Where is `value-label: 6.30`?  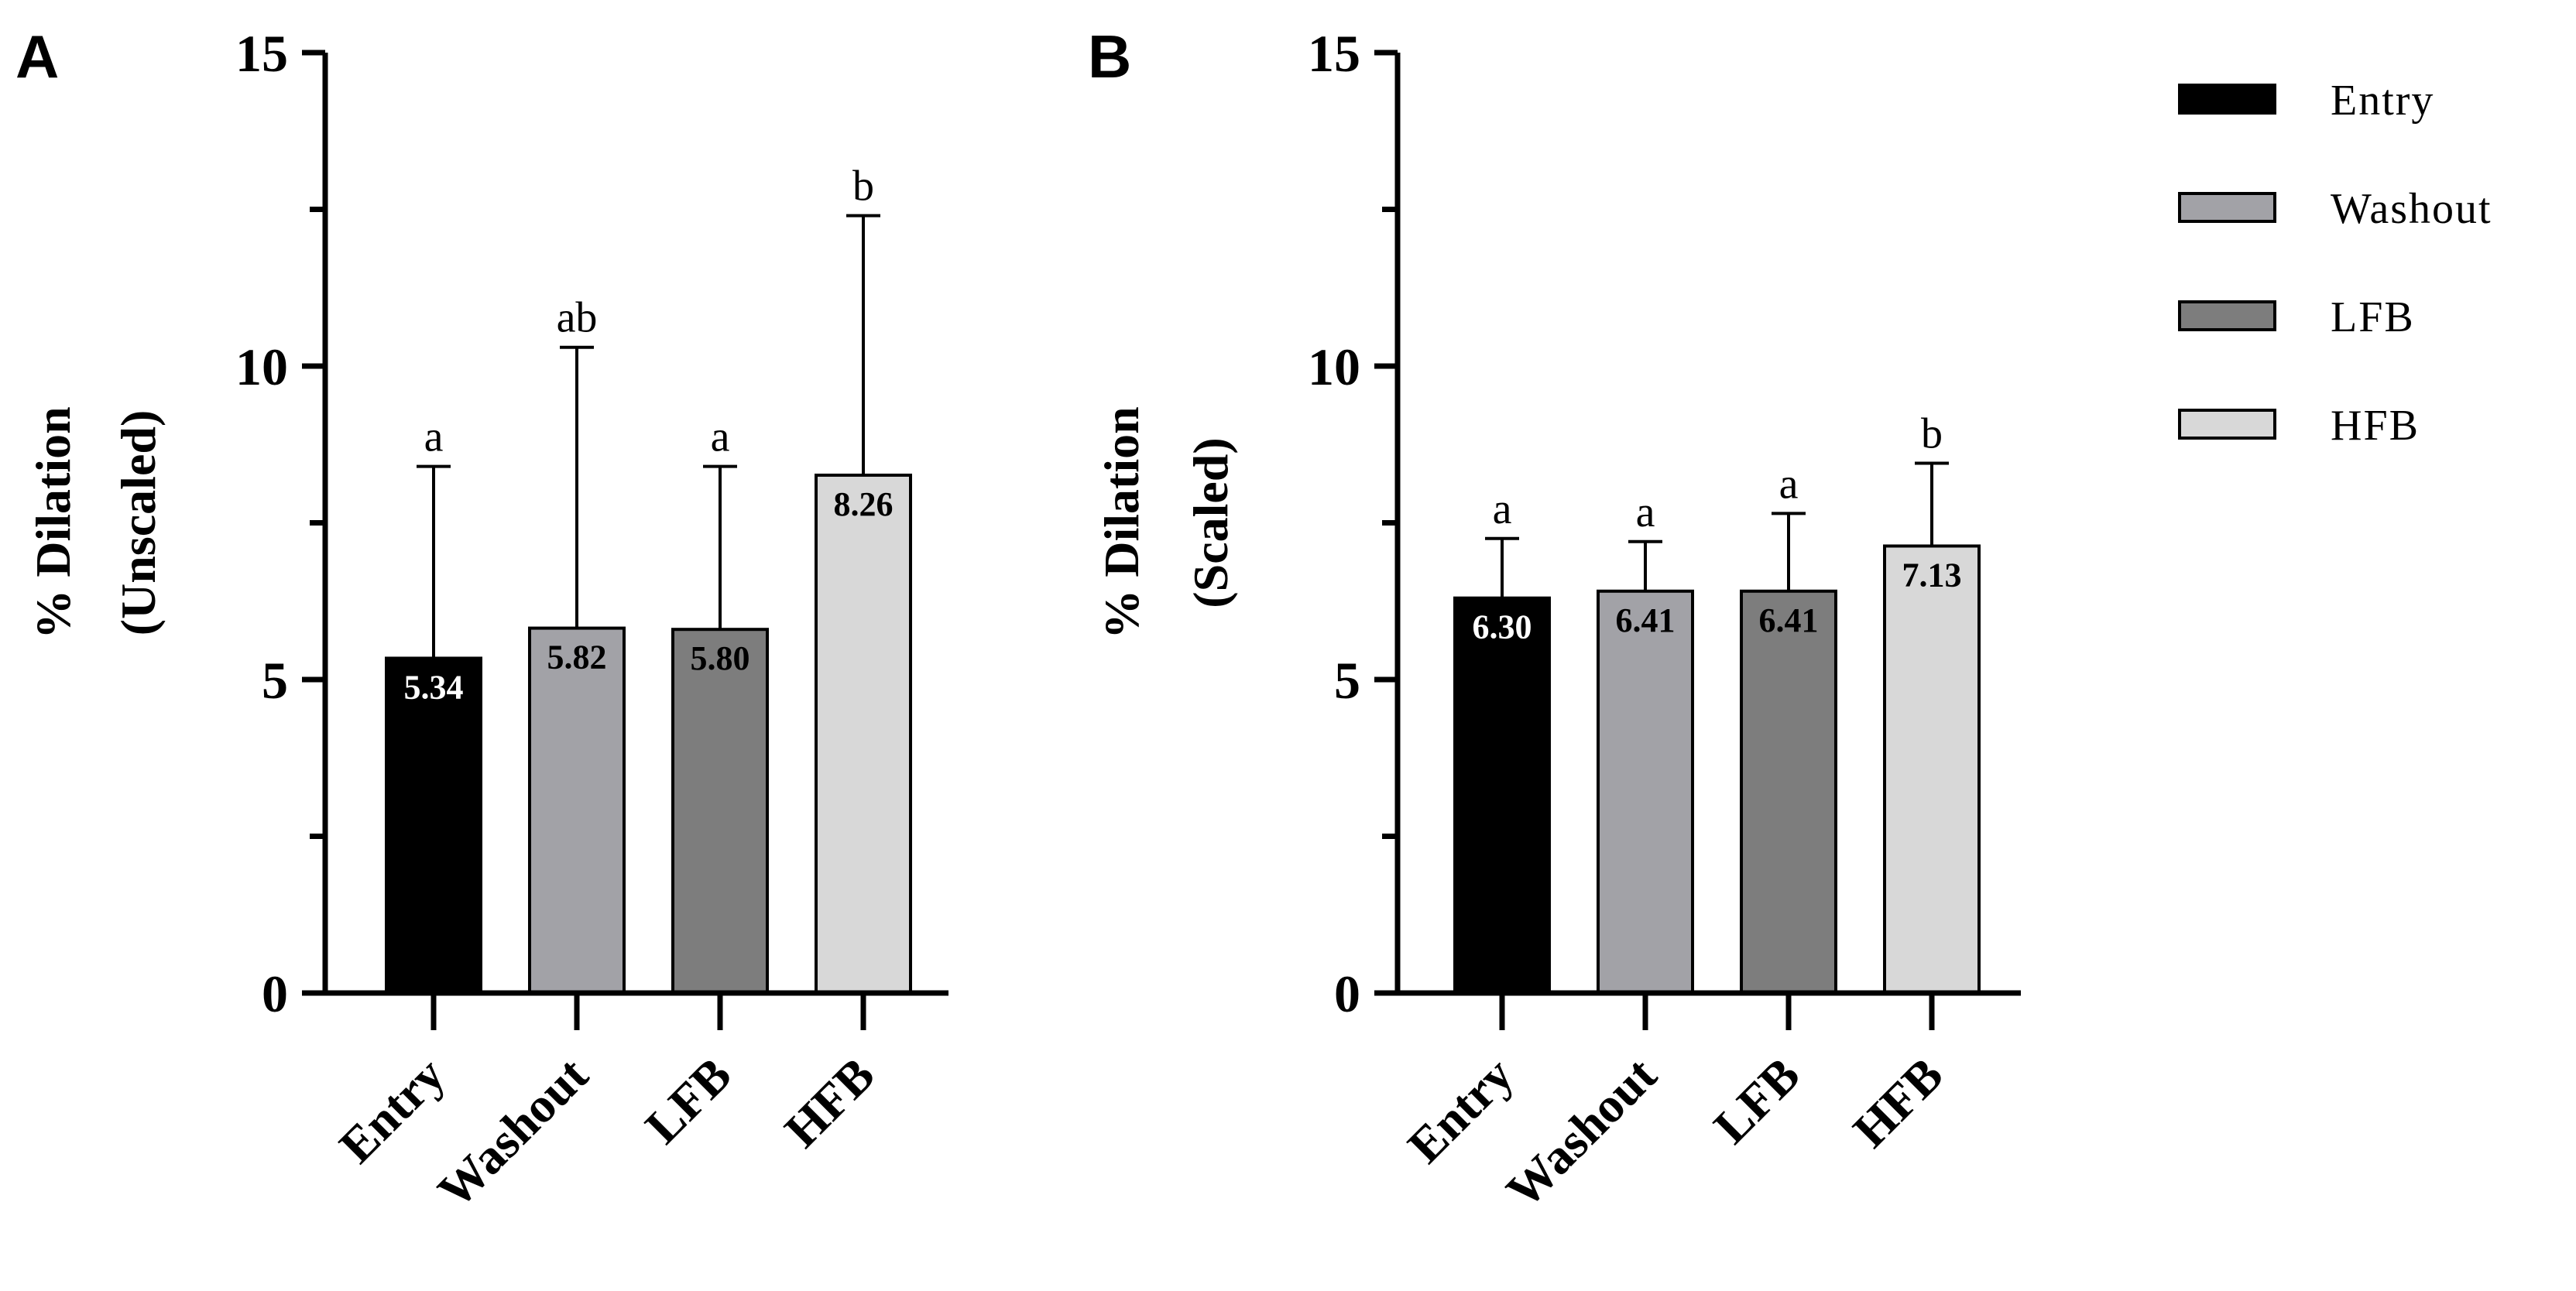 value-label: 6.30 is located at coordinates (1502, 627).